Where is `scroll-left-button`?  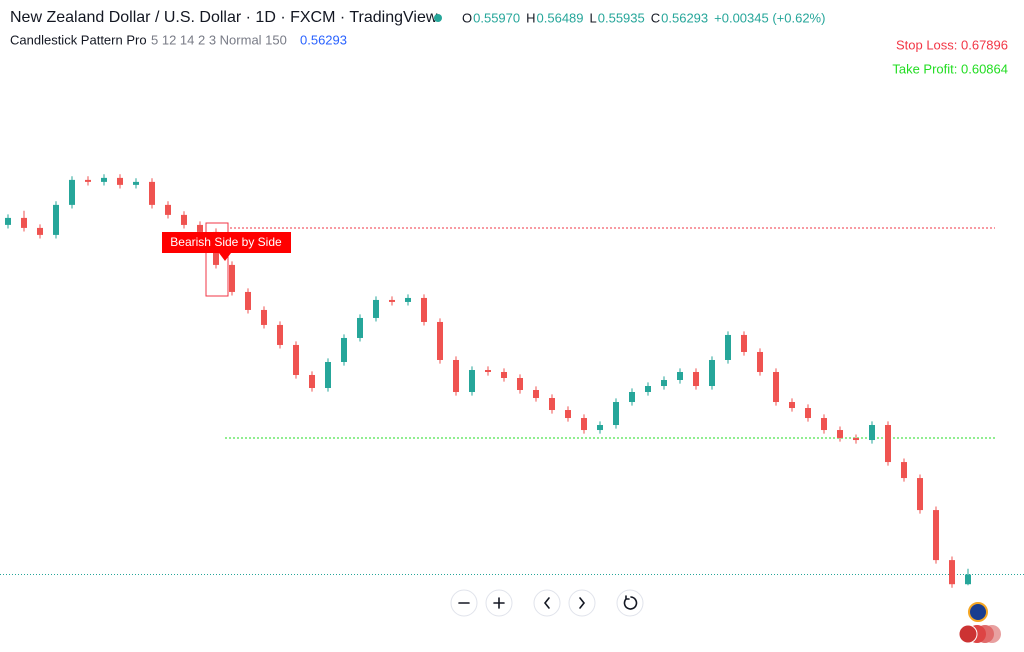 scroll-left-button is located at coordinates (547, 603).